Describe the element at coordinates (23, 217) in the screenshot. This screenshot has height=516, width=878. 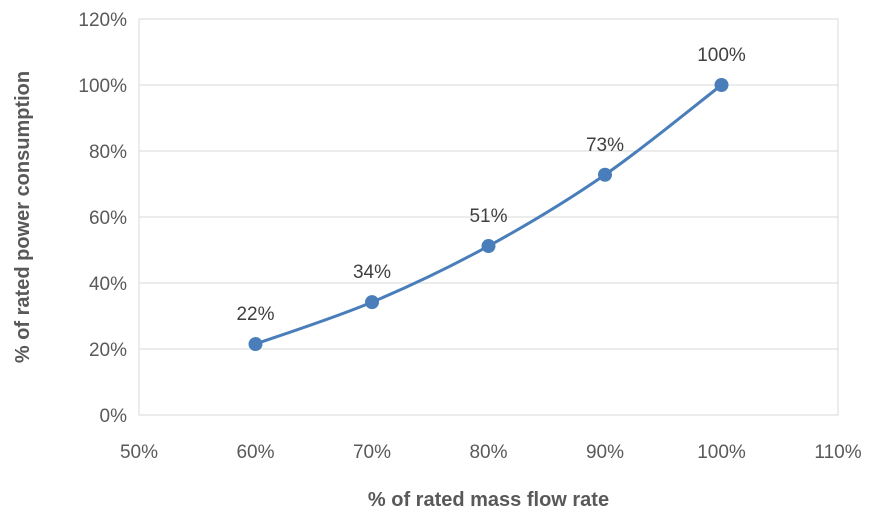
I see `y-axis-title: % of rated power consumption` at that location.